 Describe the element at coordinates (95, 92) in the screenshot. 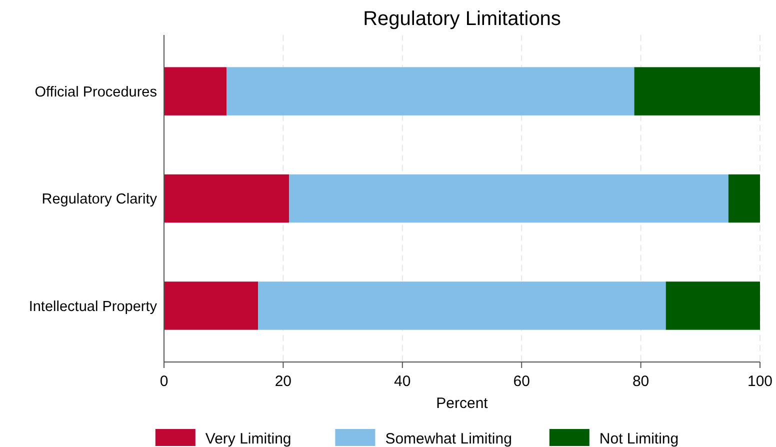

I see `y-tick-label: Official Procedures` at that location.